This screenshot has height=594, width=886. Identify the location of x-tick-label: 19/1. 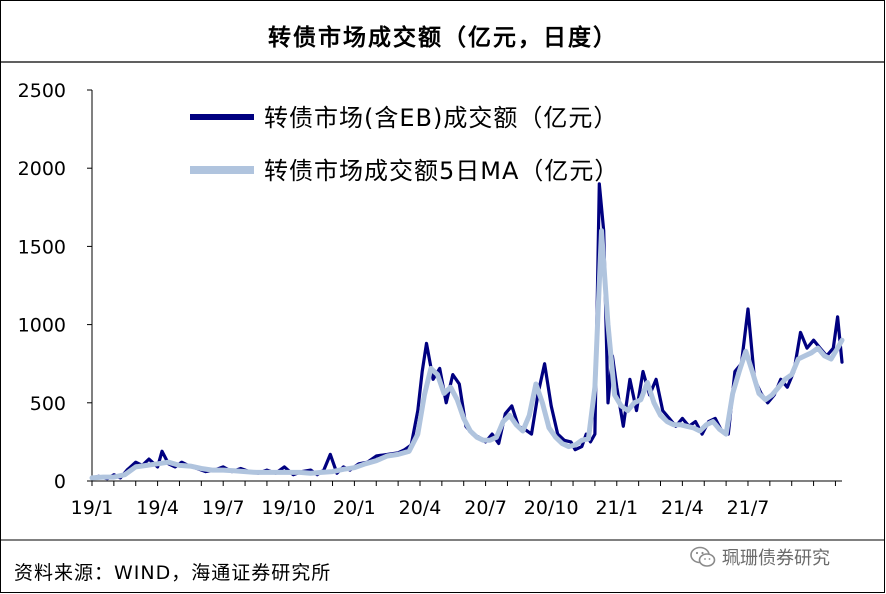
(92, 508).